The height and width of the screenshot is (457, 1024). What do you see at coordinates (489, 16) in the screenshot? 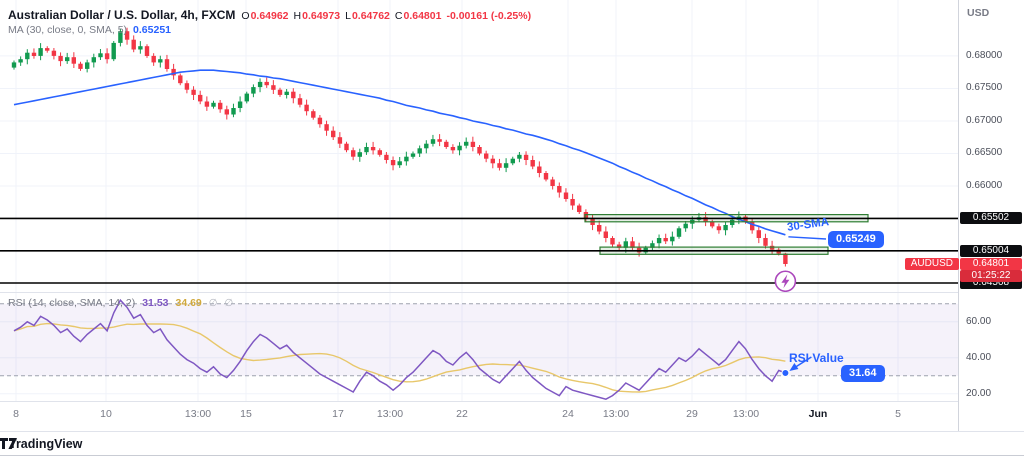
I see `change-value: -0.00161 (-0.25%)` at bounding box center [489, 16].